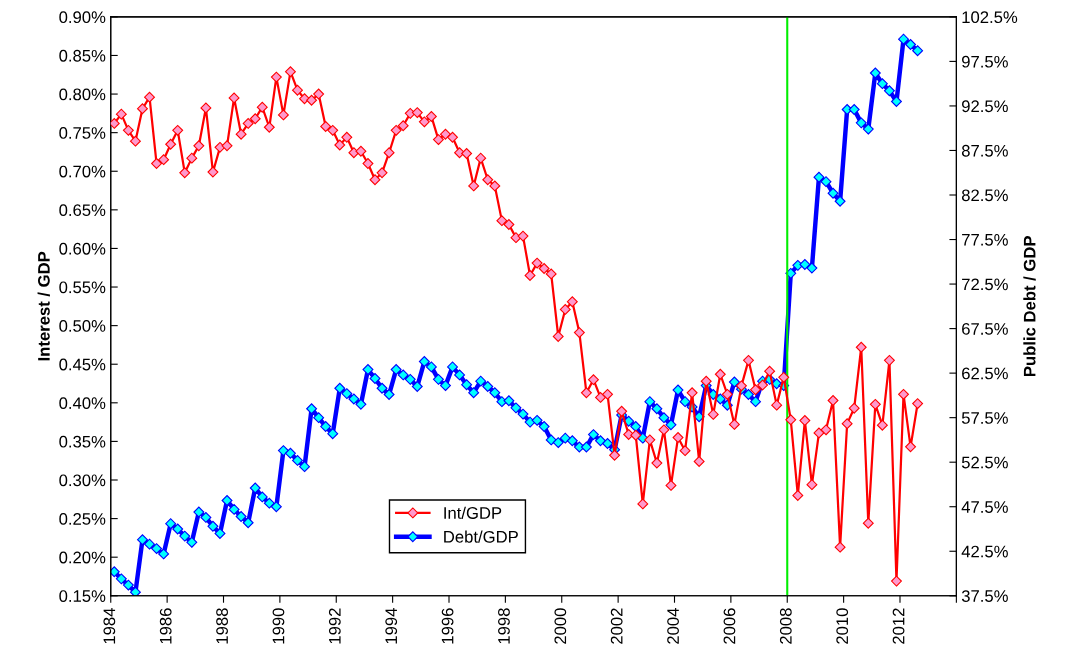 The image size is (1065, 649). What do you see at coordinates (82, 133) in the screenshot?
I see `y-tick-label: 0.75%` at bounding box center [82, 133].